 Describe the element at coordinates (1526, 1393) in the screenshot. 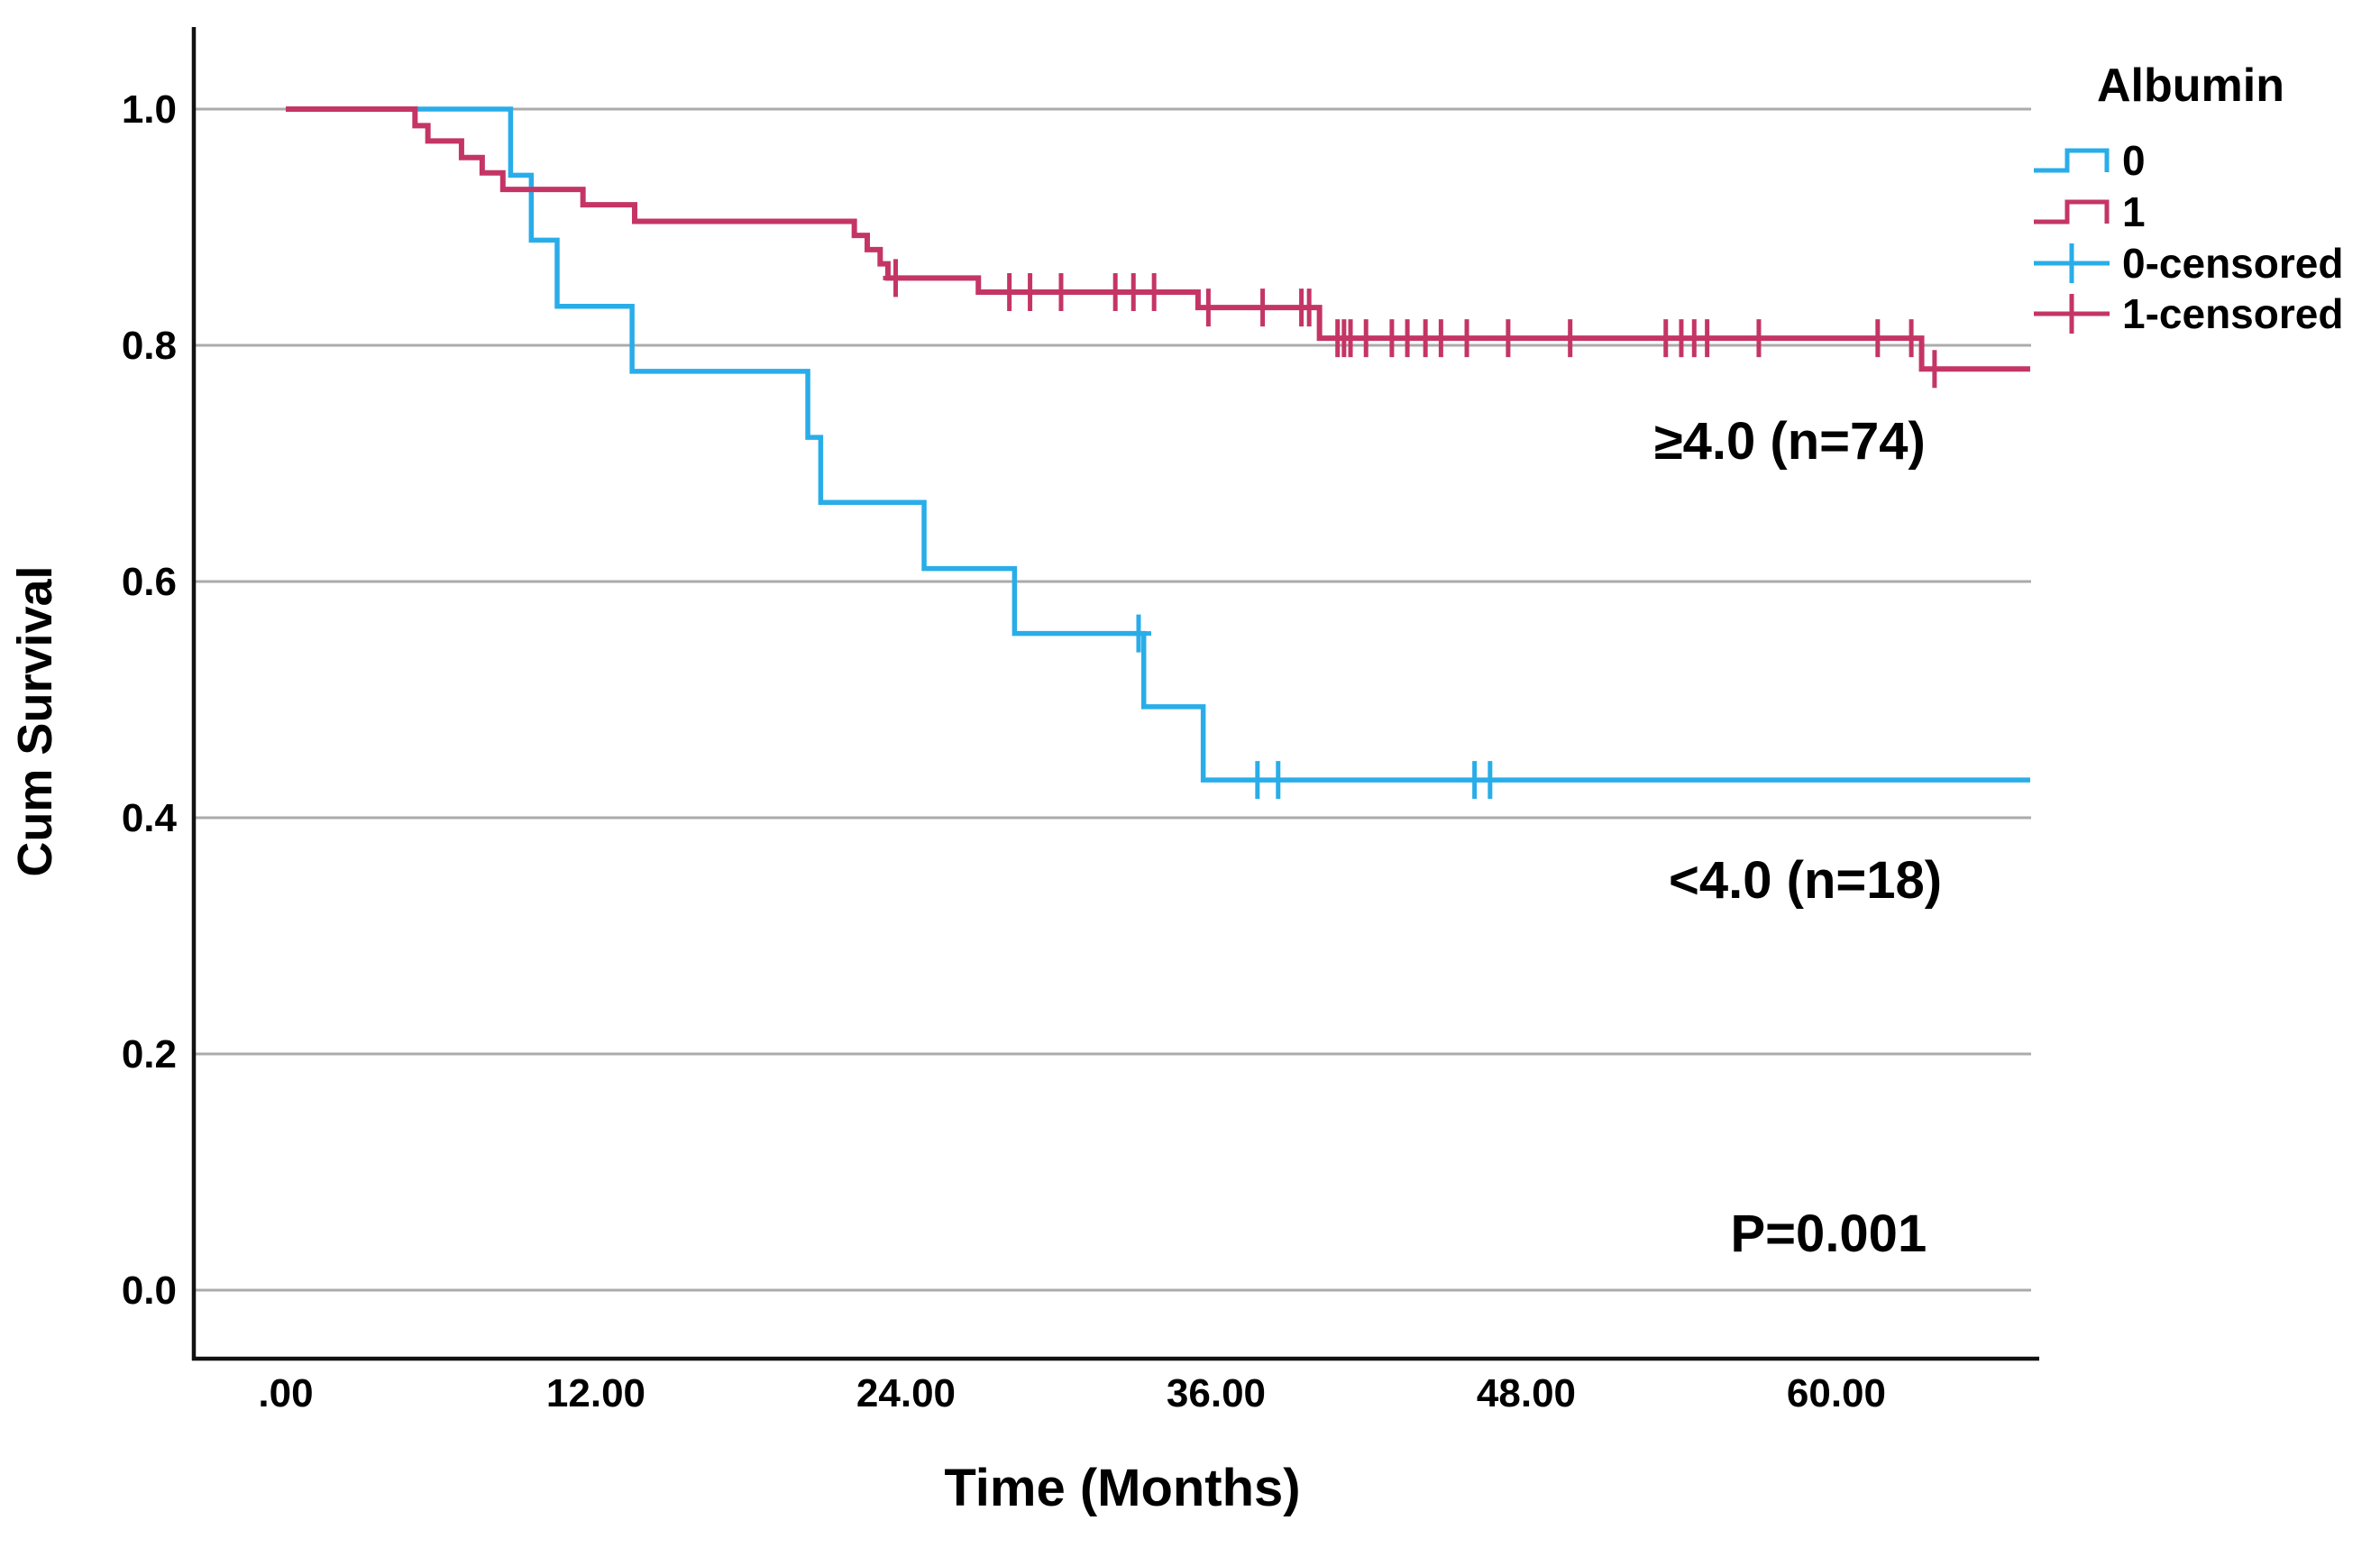

I see `x-tick-label: 48.00` at that location.